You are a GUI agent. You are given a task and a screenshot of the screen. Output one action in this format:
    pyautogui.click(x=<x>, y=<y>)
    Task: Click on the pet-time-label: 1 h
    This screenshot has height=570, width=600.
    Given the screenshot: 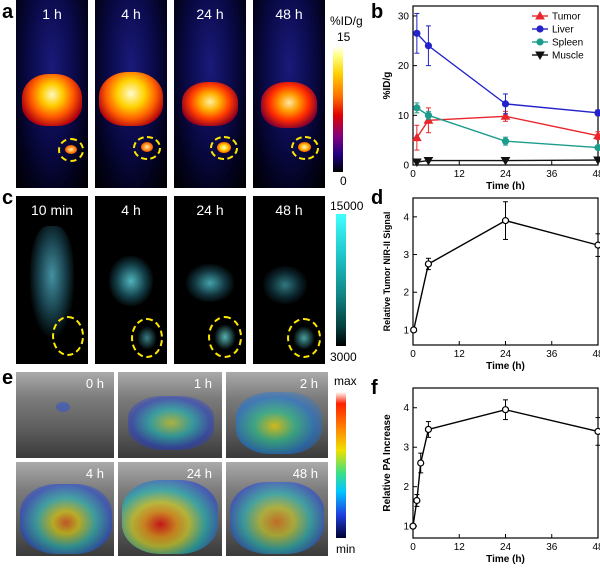 What is the action you would take?
    pyautogui.click(x=52, y=14)
    